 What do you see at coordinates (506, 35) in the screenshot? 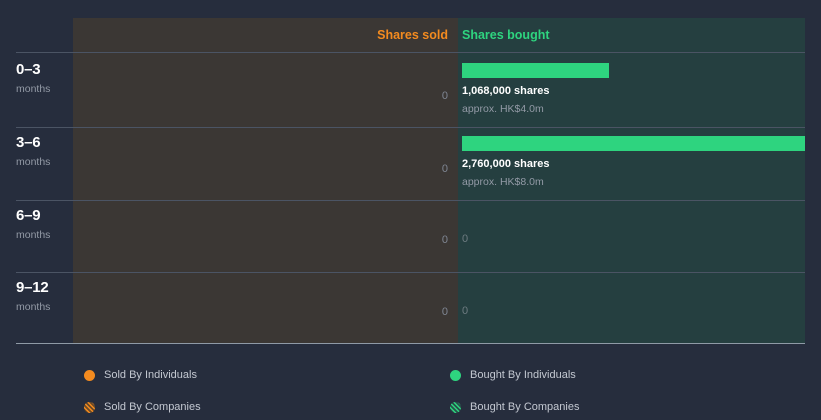
I see `column-header-shares-bought: Shares bought` at bounding box center [506, 35].